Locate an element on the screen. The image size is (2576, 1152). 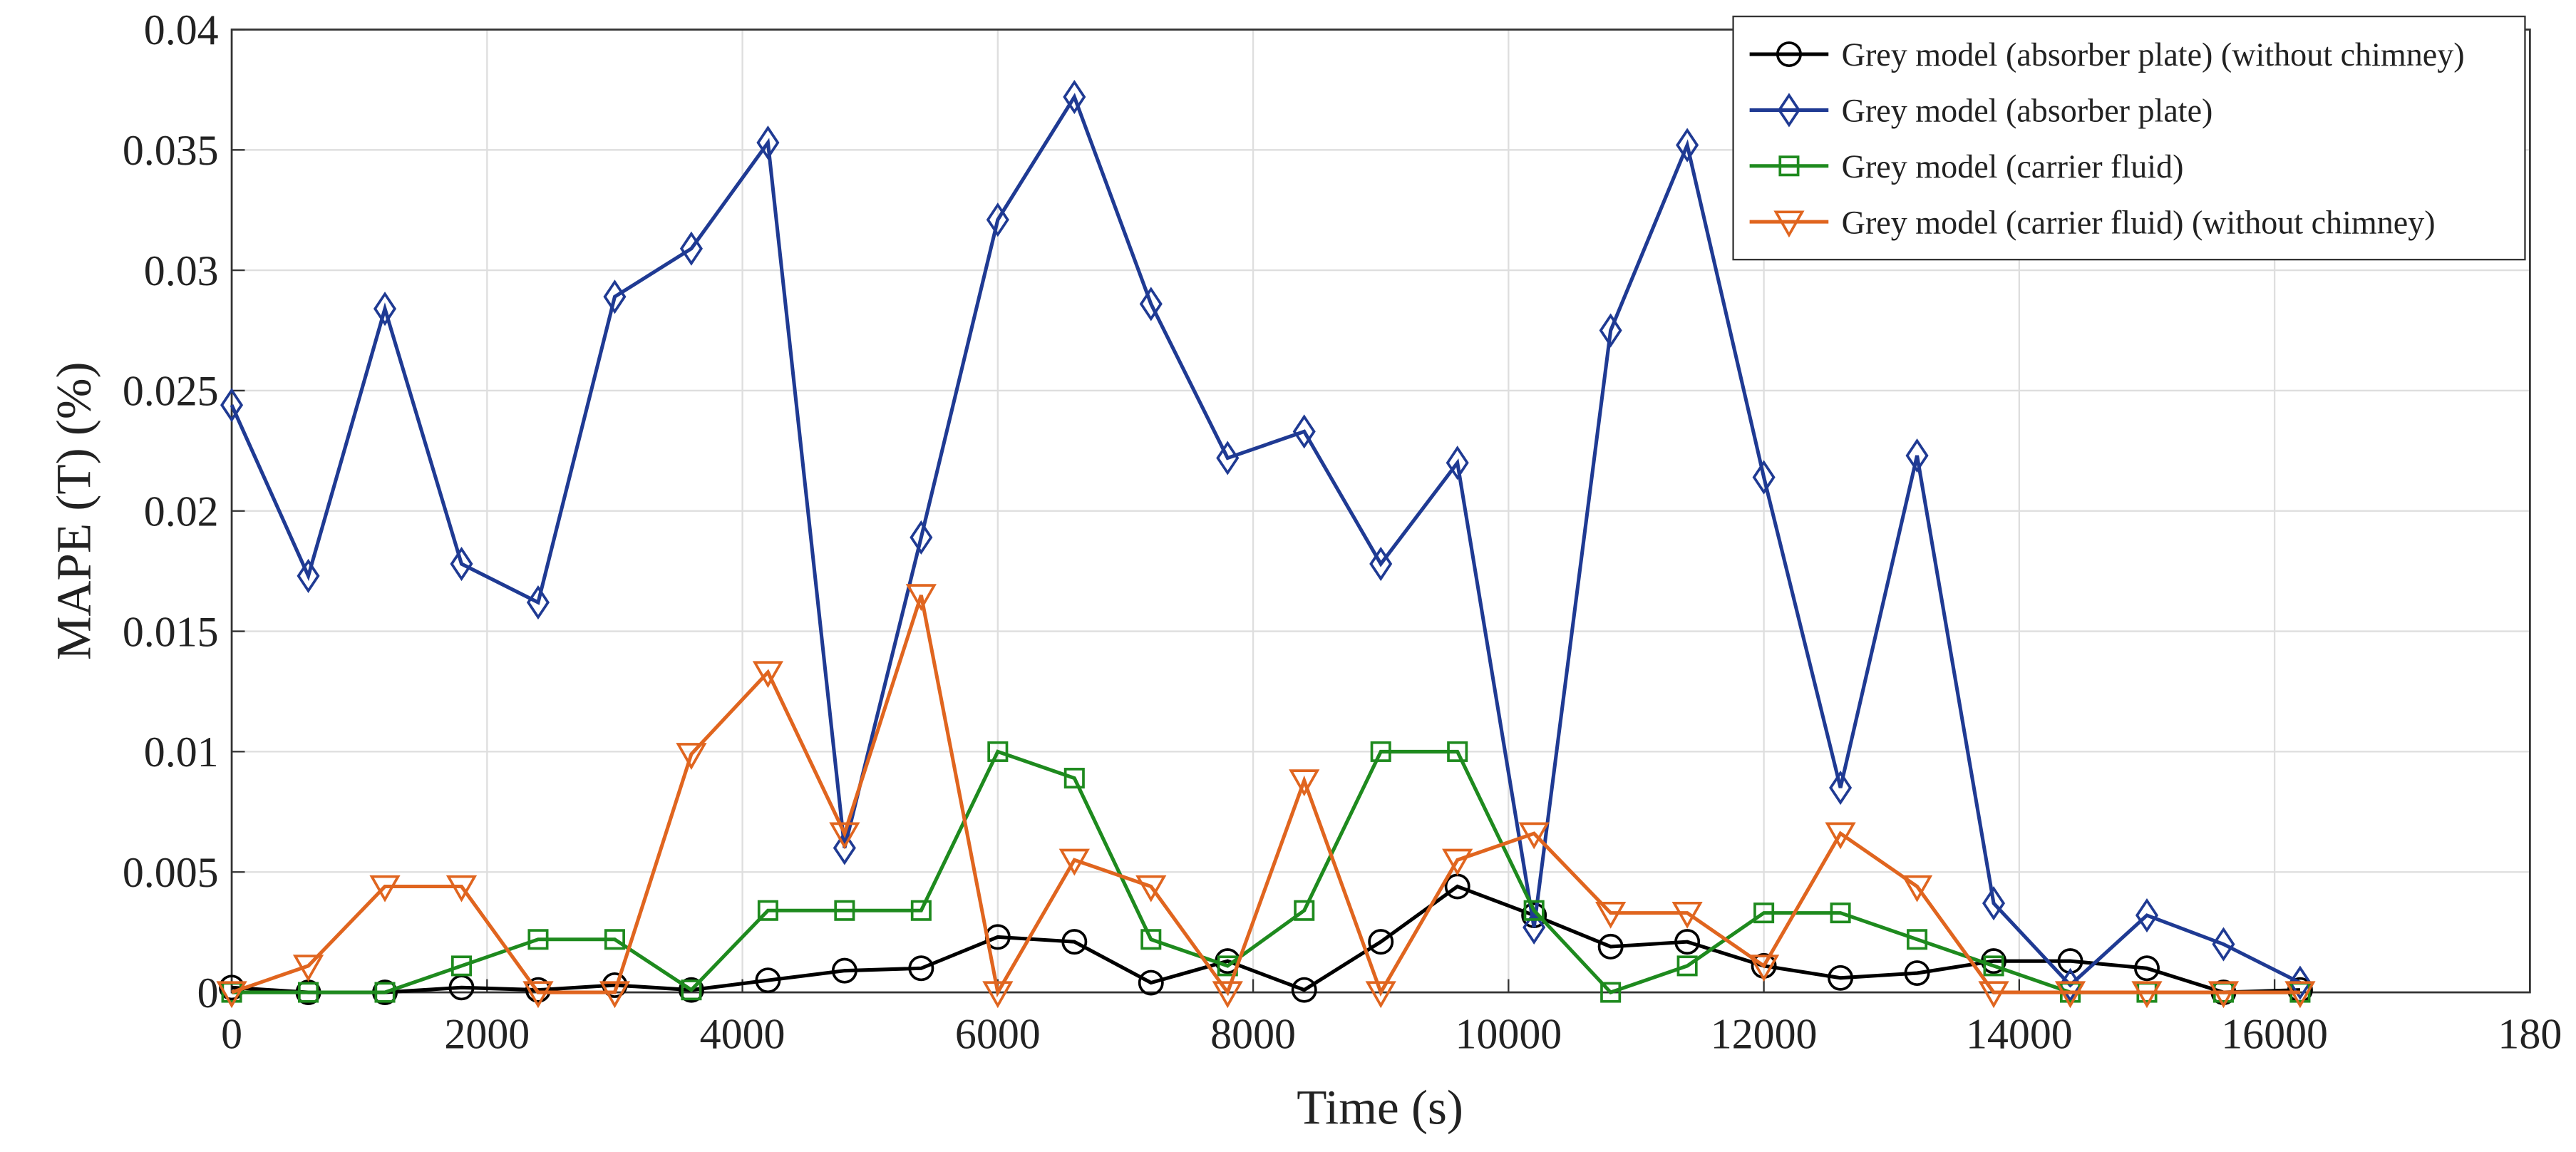
legend-label: Grey model (absorber plate) is located at coordinates (2027, 111).